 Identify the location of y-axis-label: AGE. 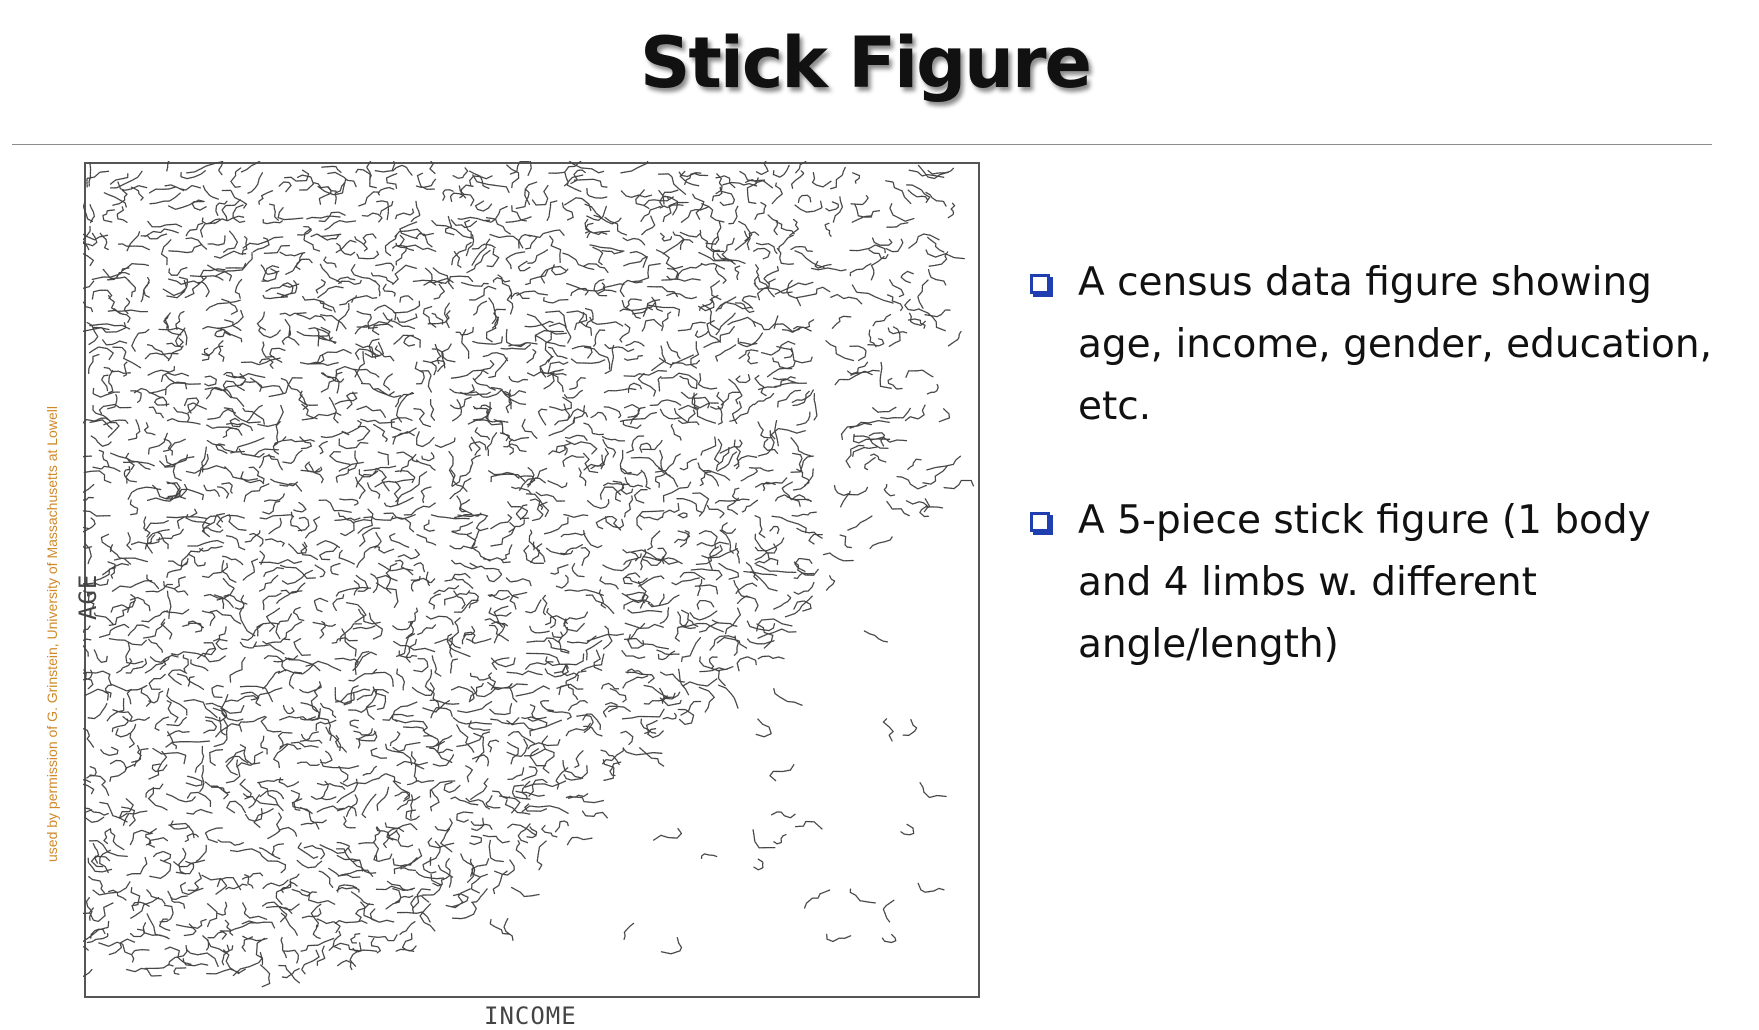
(88, 596).